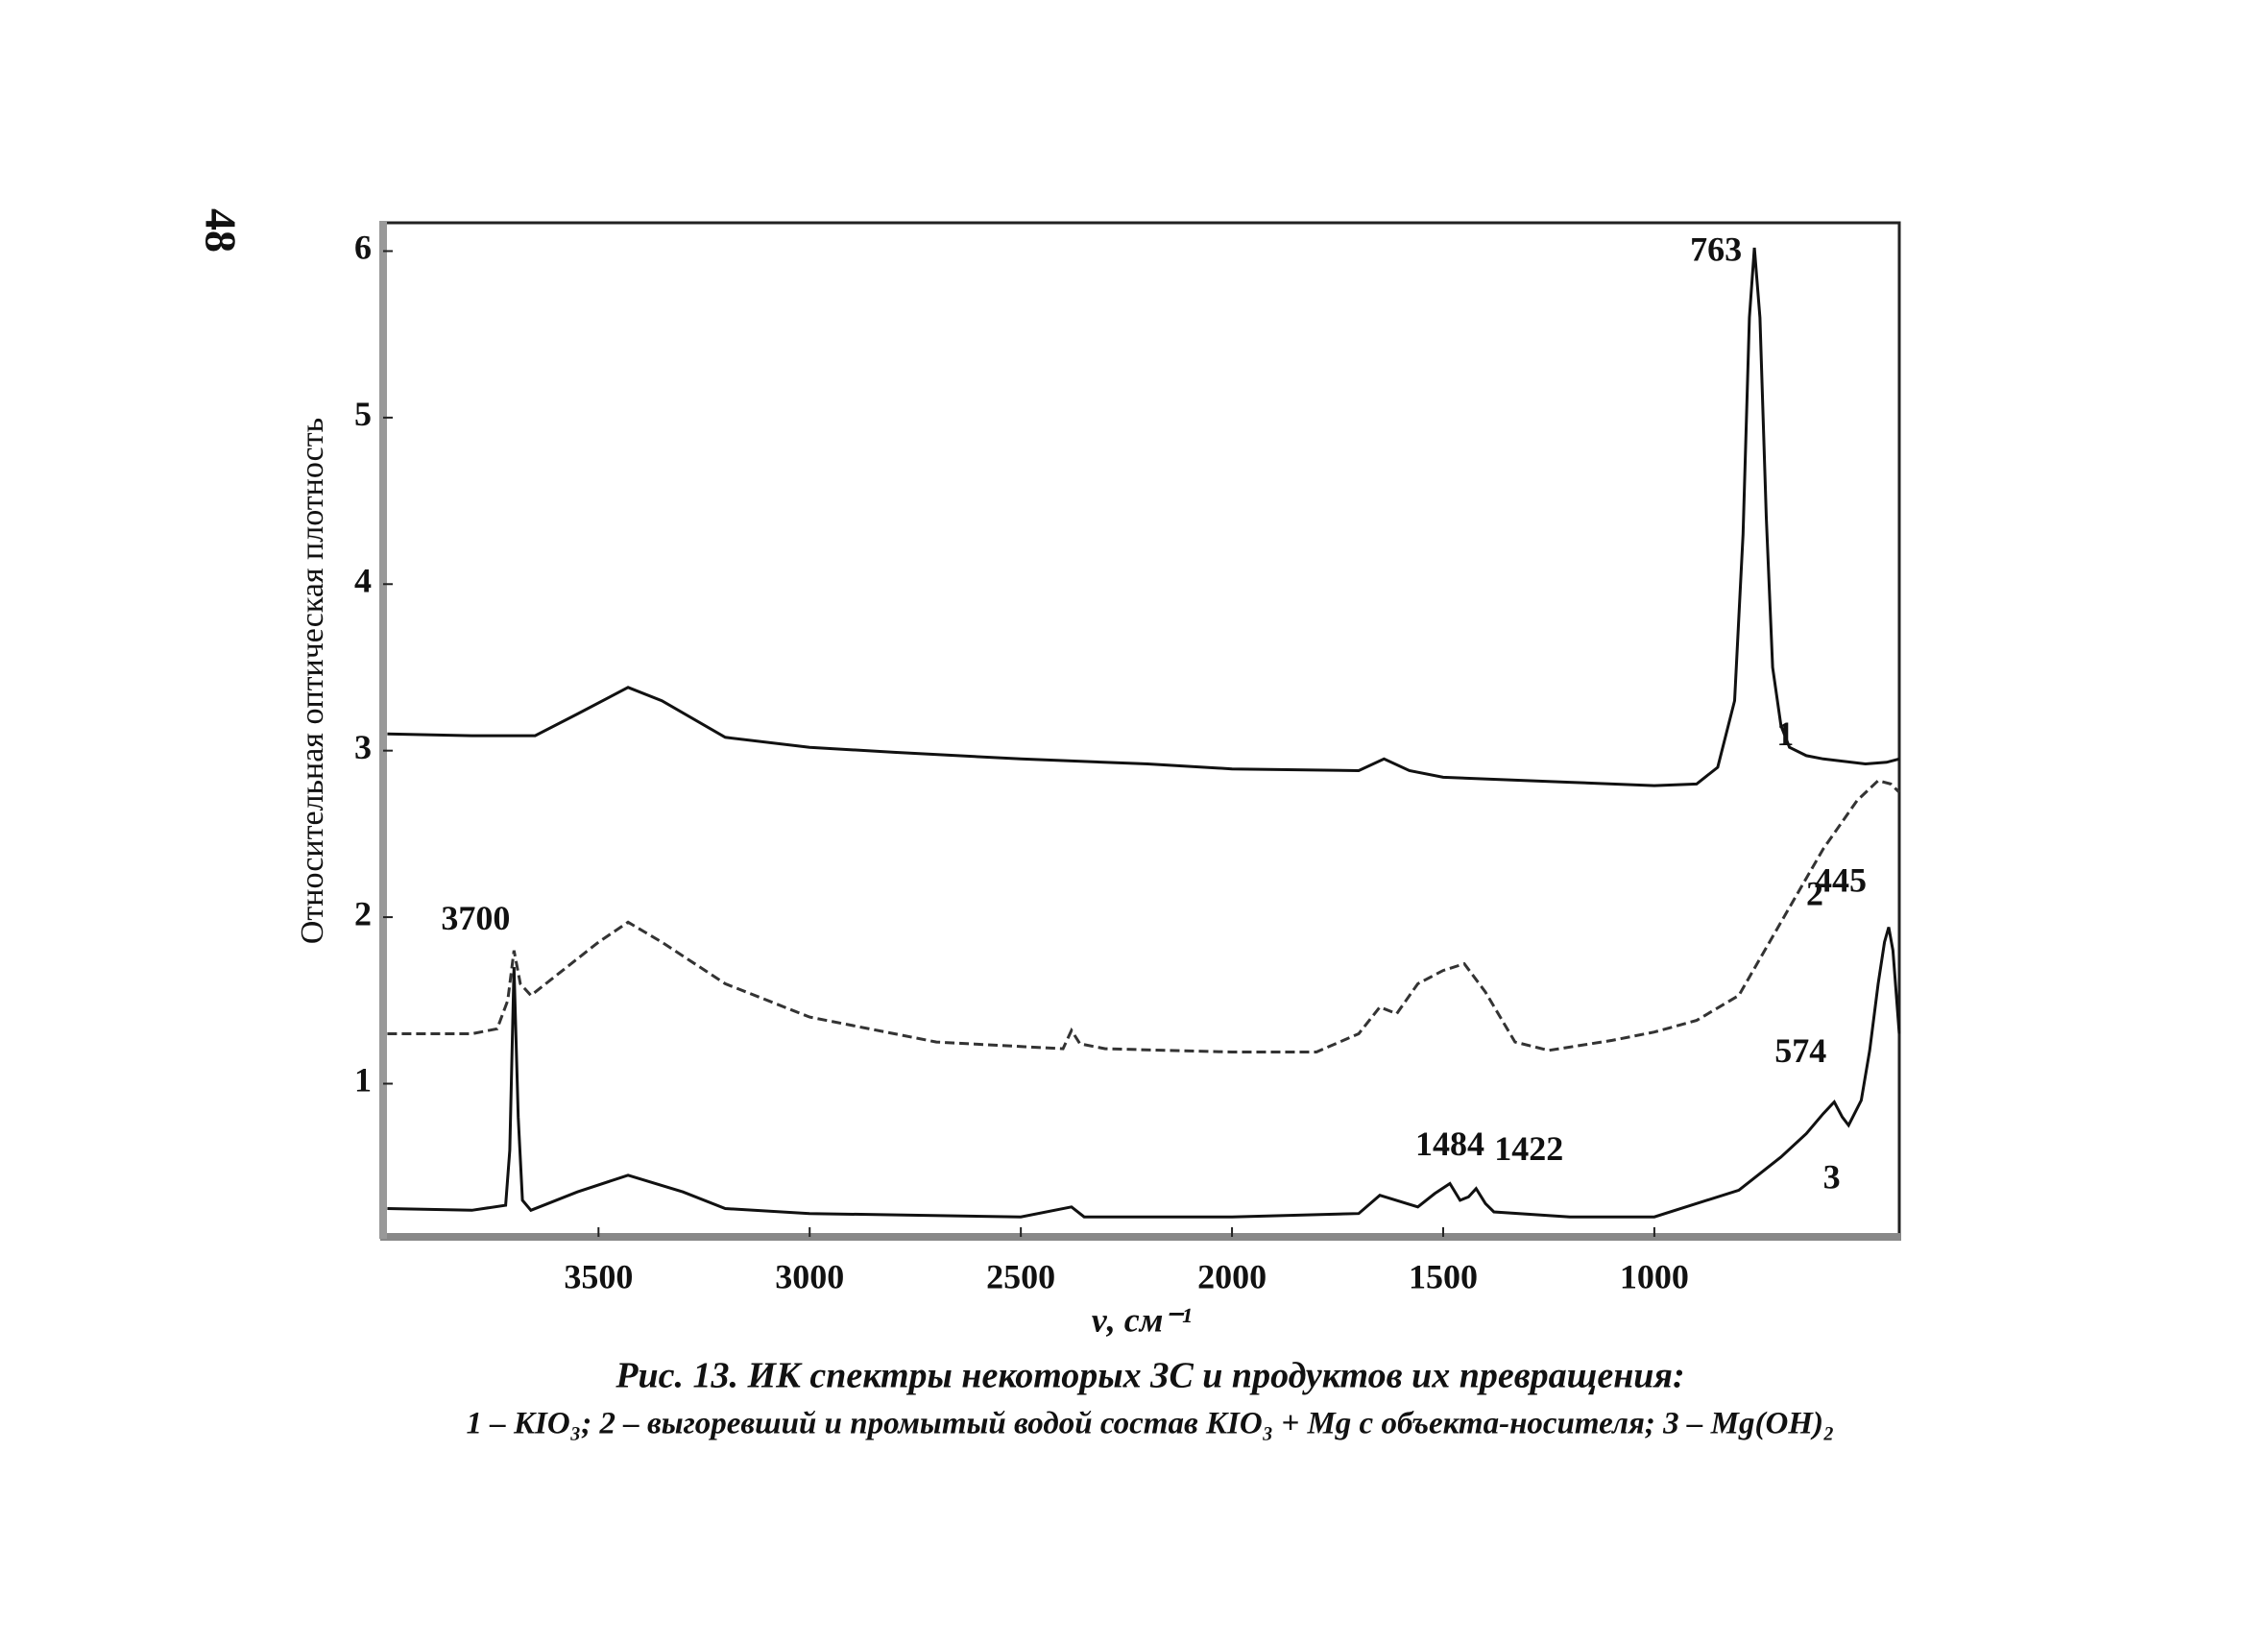 This screenshot has width=2268, height=1645. I want to click on y-tick-label: 4, so click(363, 581).